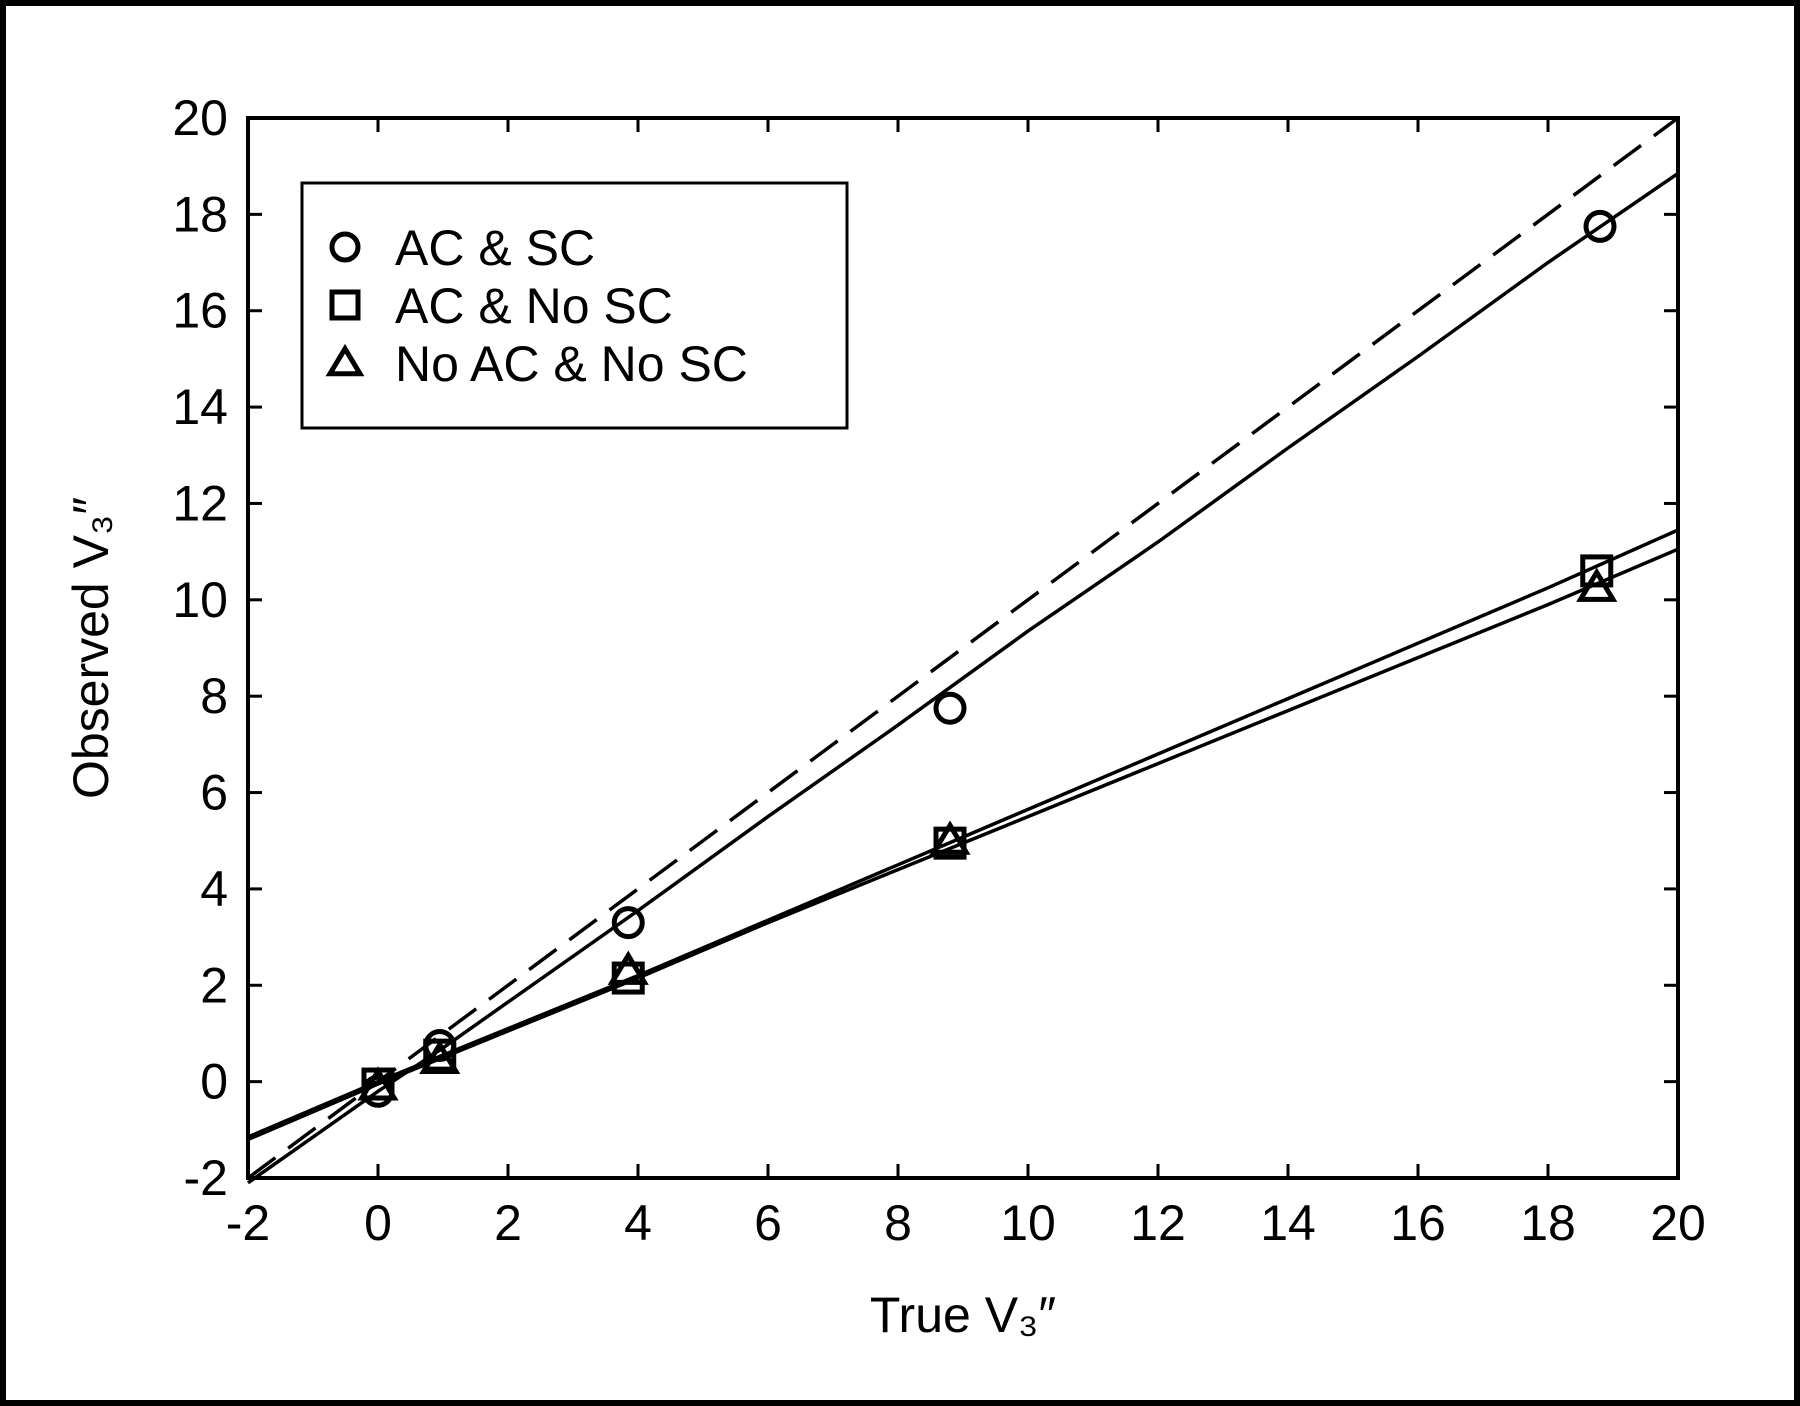  I want to click on y-tick-label: 10, so click(200, 600).